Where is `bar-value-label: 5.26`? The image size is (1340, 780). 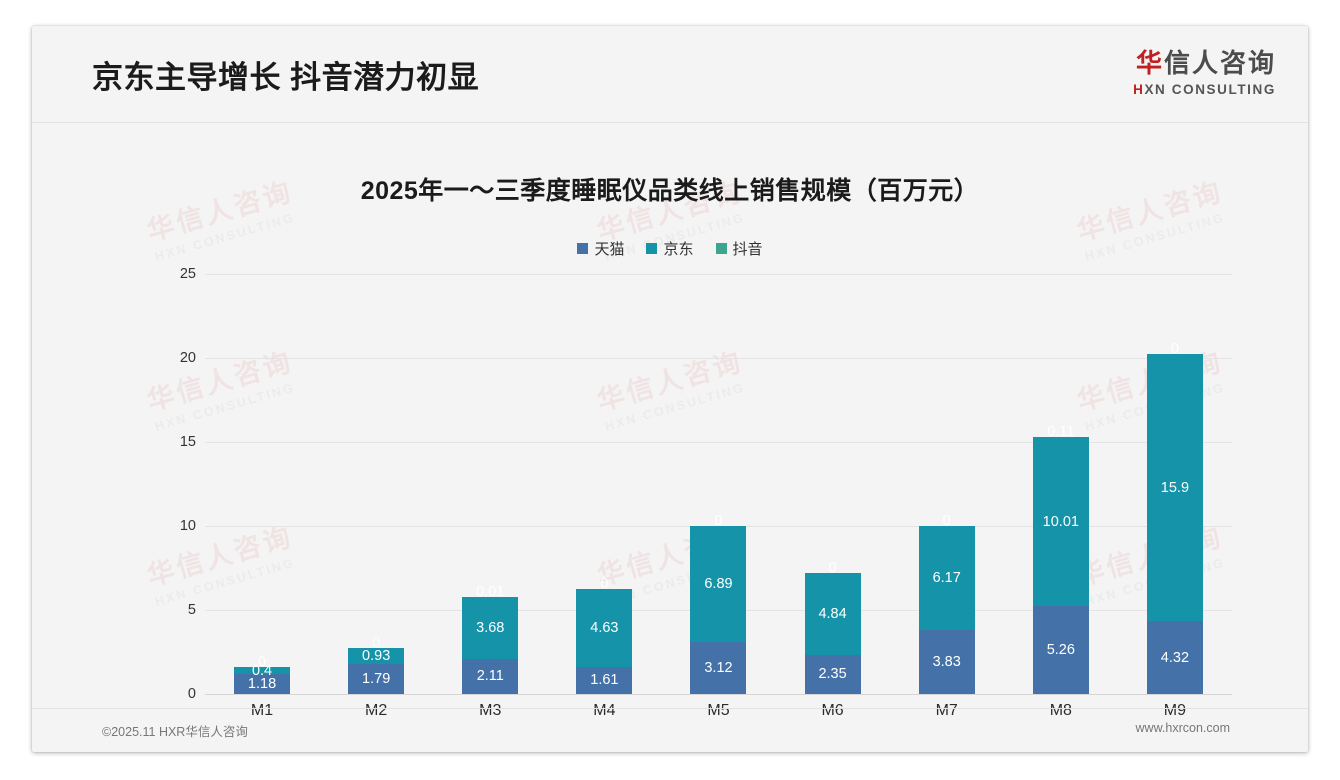
bar-value-label: 5.26 is located at coordinates (1060, 649).